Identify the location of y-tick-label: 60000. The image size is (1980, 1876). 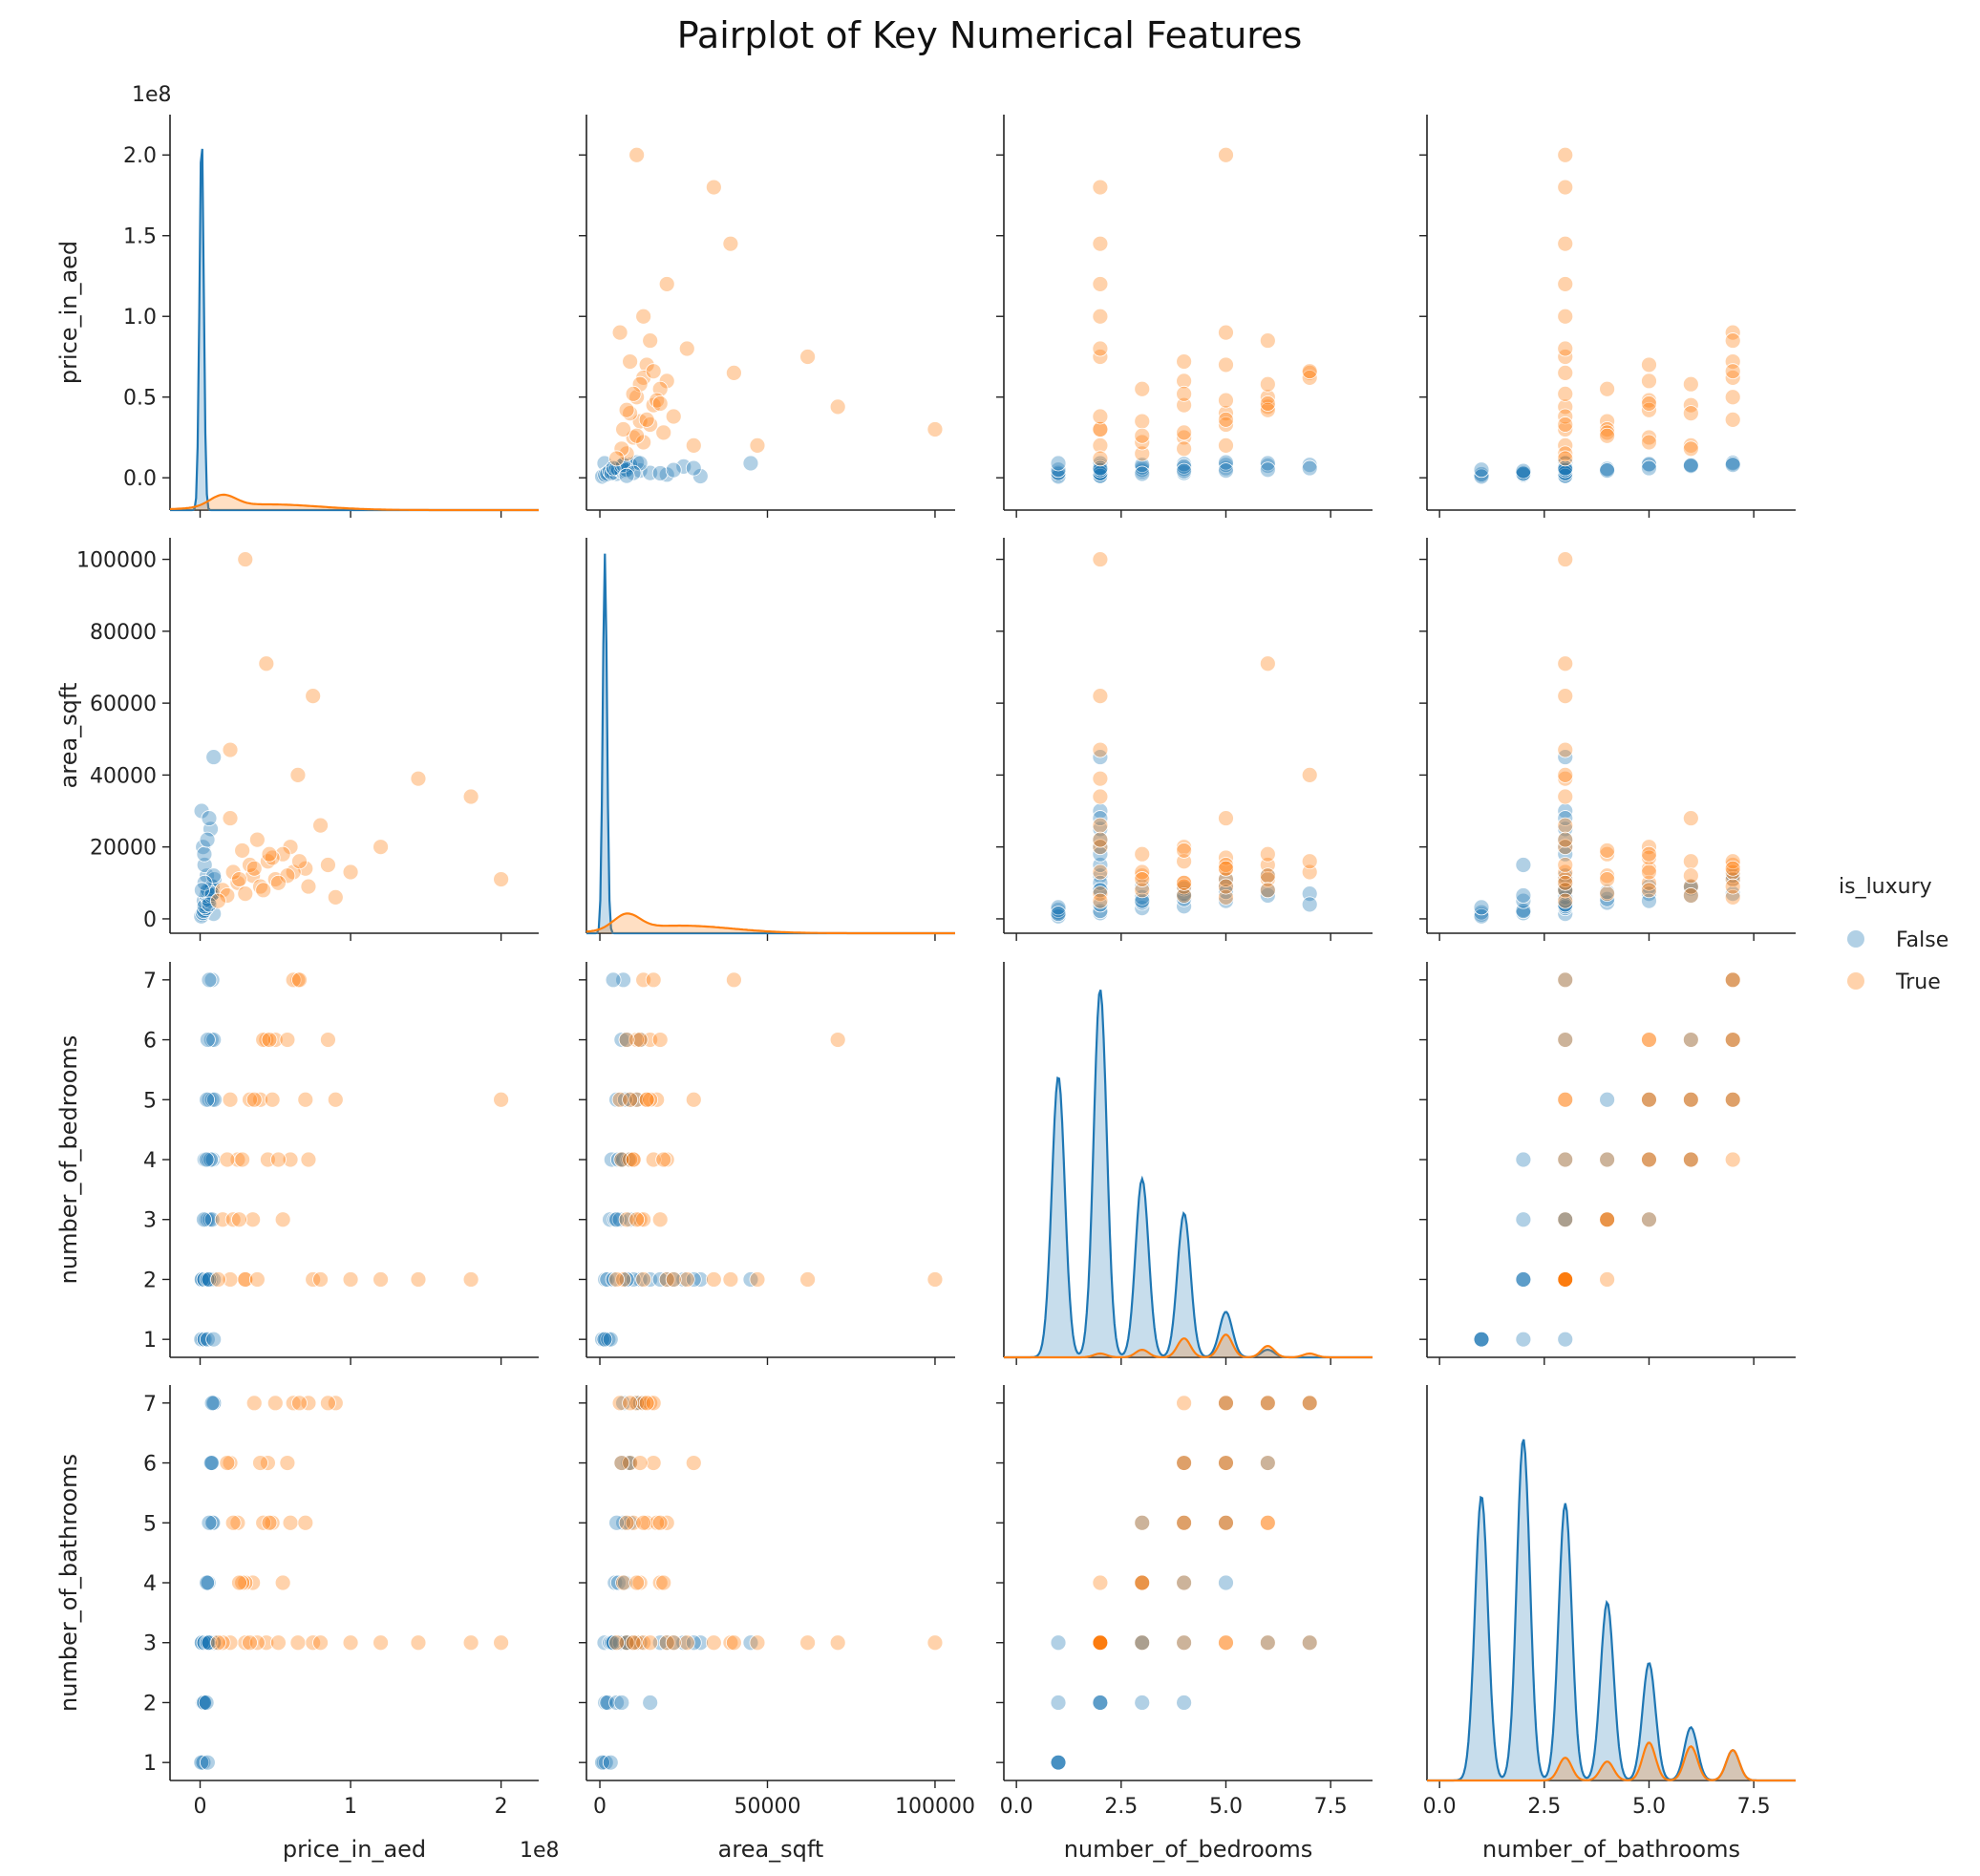
(123, 705).